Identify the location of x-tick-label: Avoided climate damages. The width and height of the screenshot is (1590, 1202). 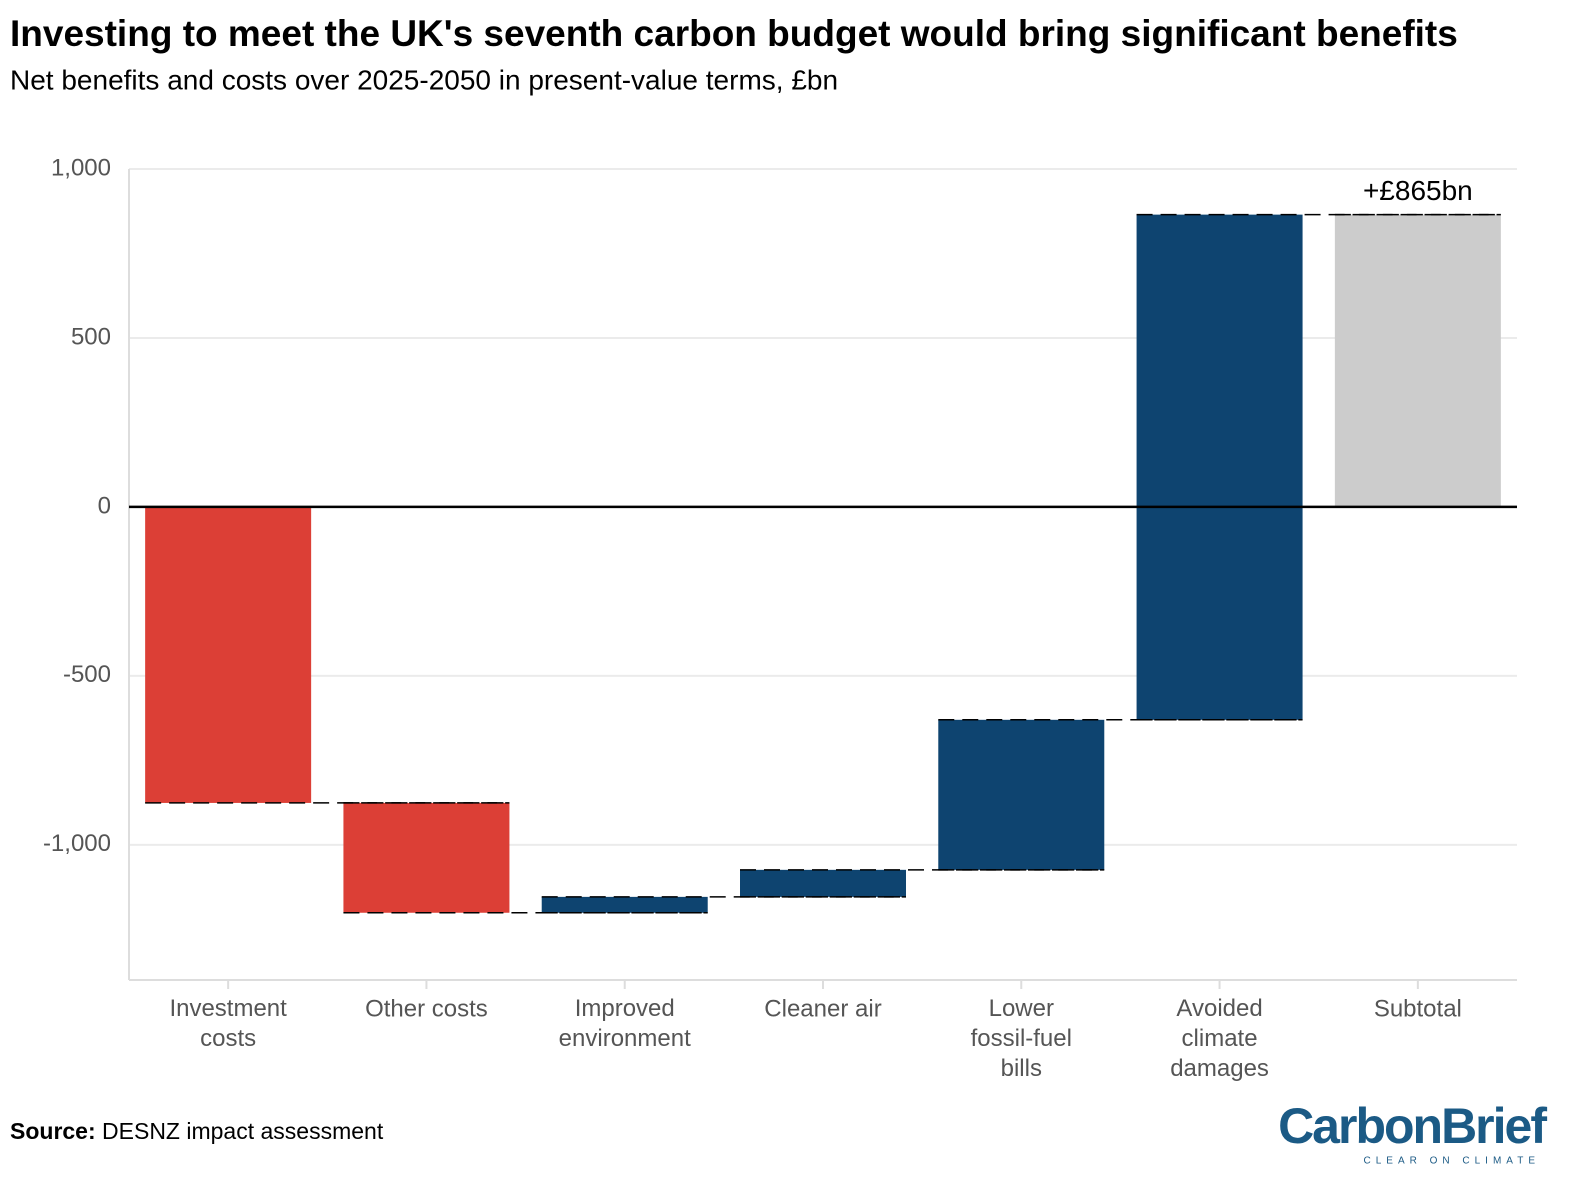
(1219, 1038).